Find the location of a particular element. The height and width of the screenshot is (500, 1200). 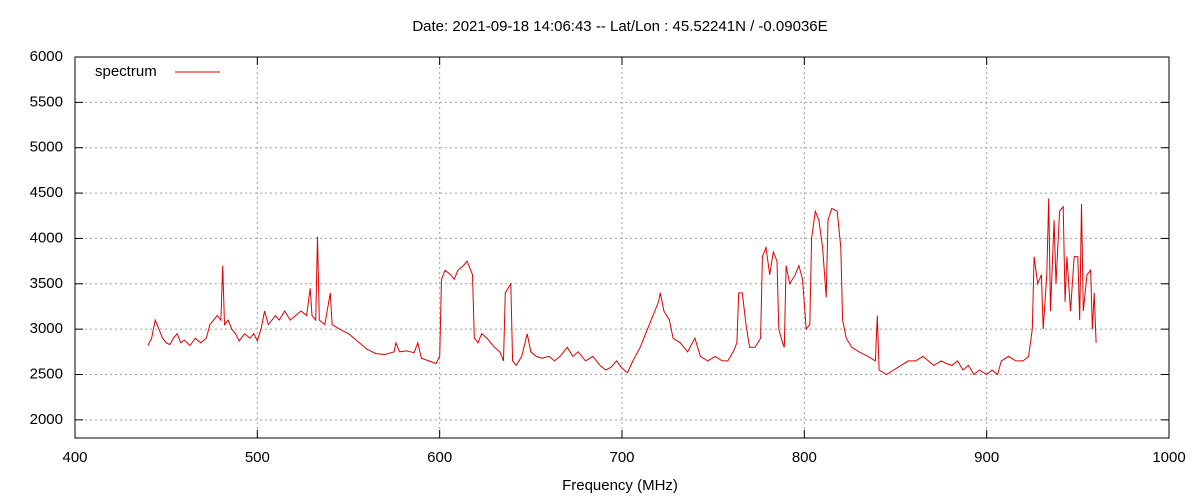

x-axis-label: Frequency (MHz) is located at coordinates (620, 485).